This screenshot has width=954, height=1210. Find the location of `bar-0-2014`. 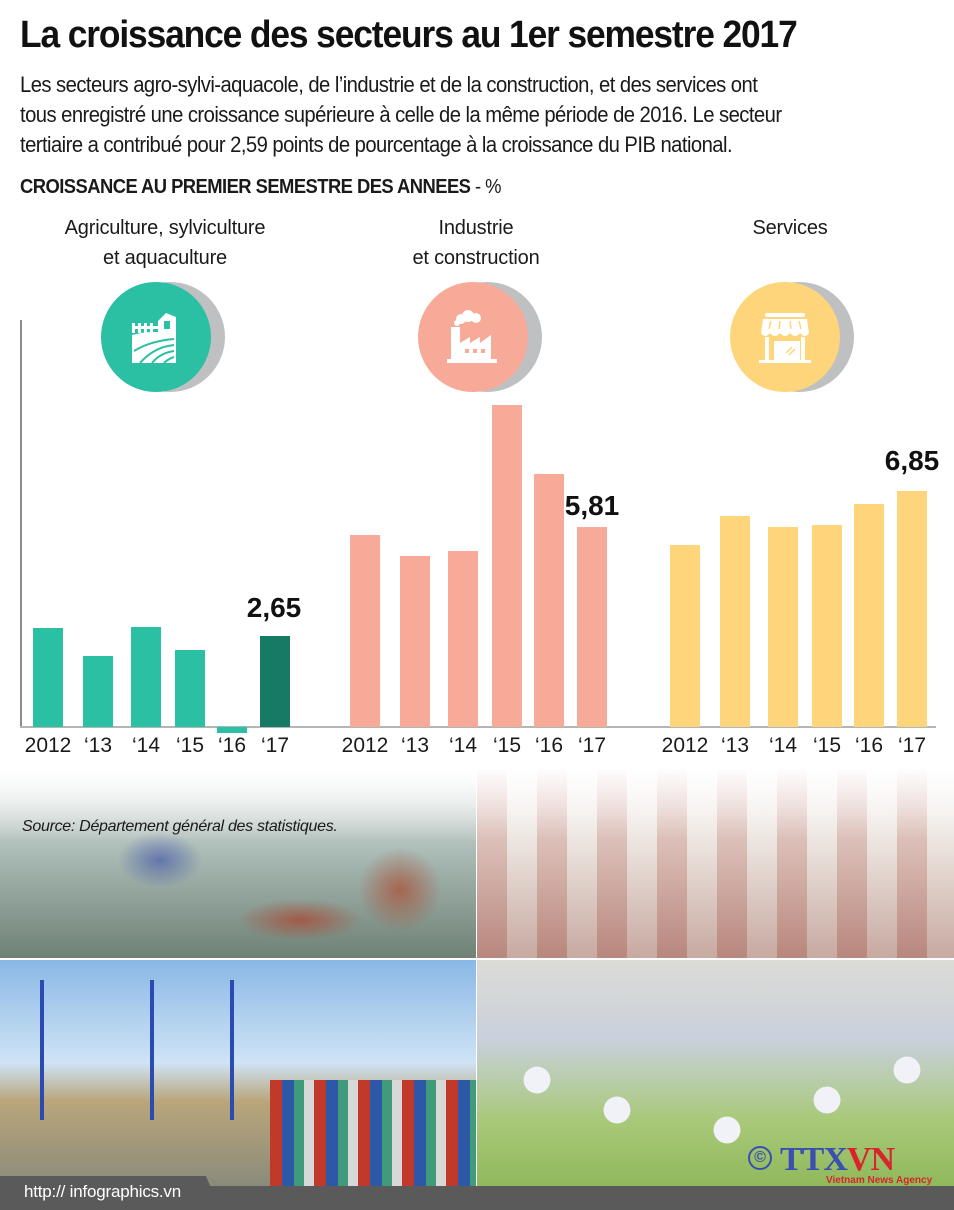

bar-0-2014 is located at coordinates (146, 676).